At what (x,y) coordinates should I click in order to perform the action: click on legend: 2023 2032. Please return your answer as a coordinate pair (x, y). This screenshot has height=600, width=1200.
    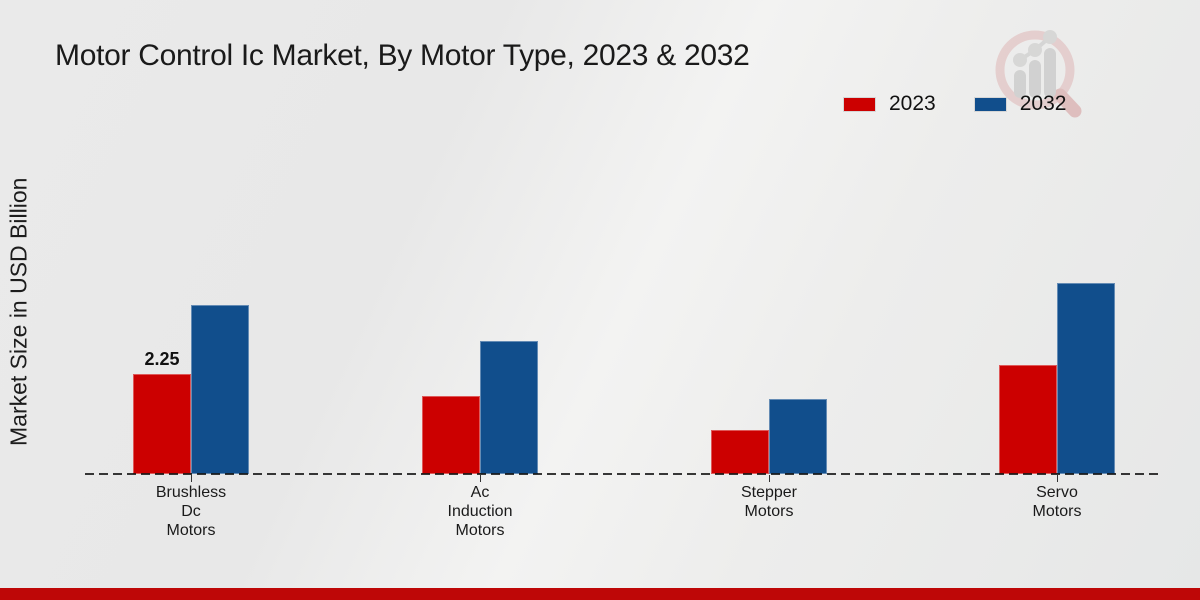
    Looking at the image, I should click on (954, 104).